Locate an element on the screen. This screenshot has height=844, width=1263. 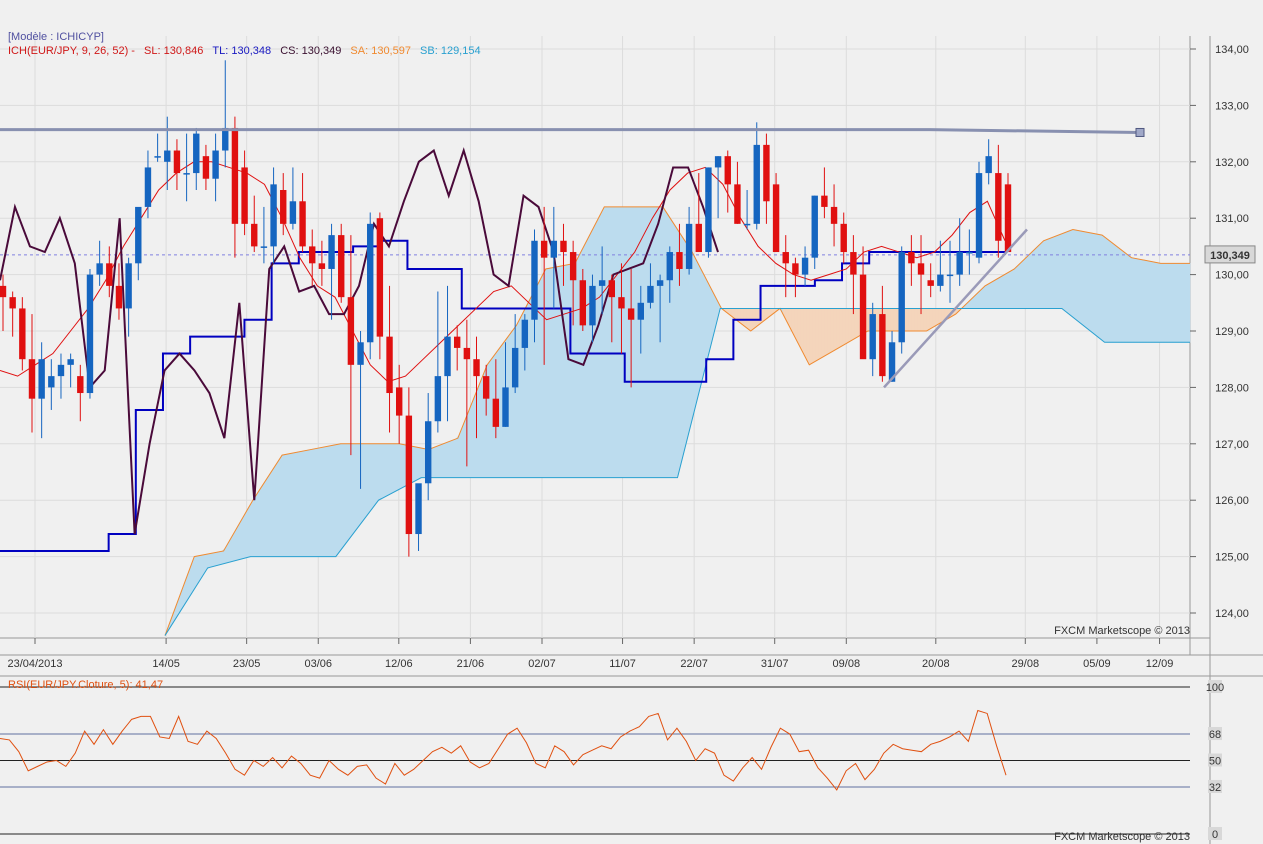
x-tick-label: 12/06 is located at coordinates (399, 664).